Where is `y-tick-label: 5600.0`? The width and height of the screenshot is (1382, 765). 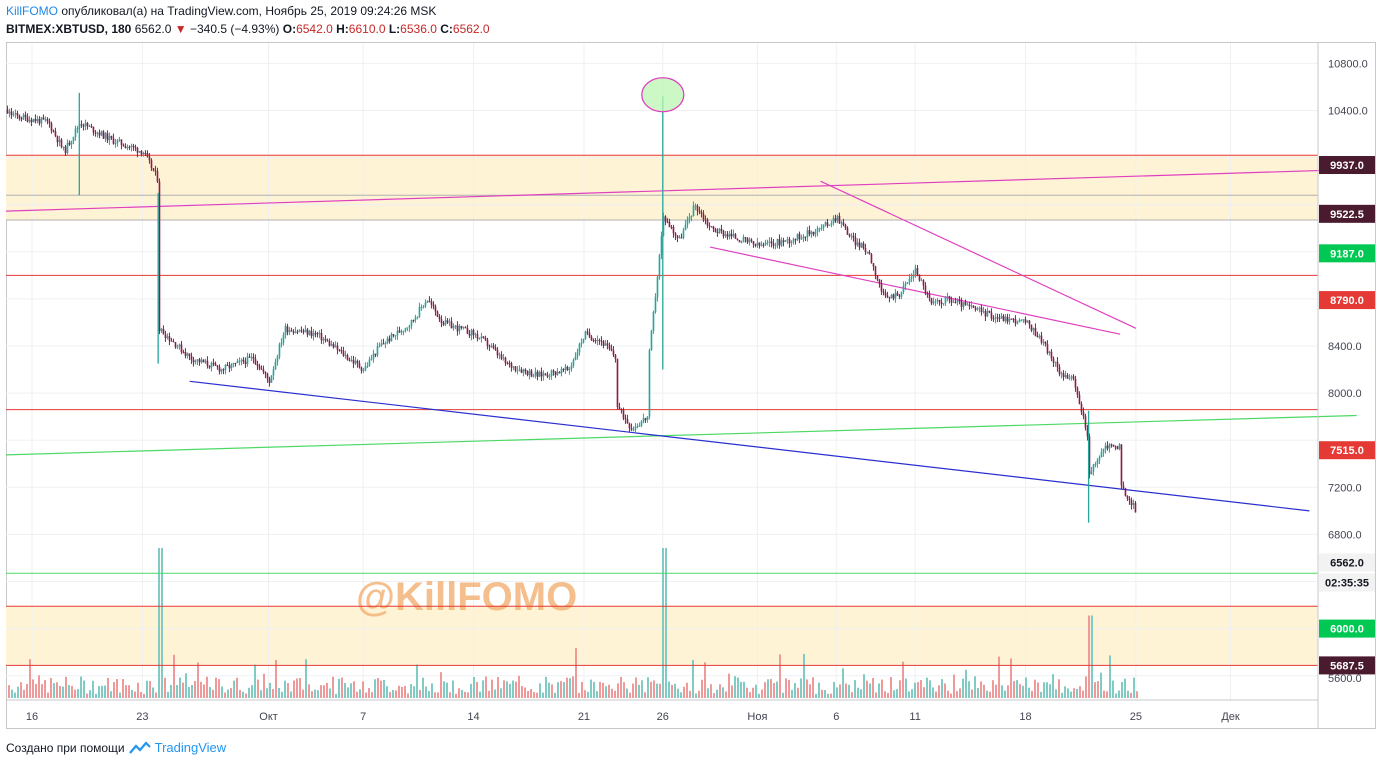 y-tick-label: 5600.0 is located at coordinates (1345, 679).